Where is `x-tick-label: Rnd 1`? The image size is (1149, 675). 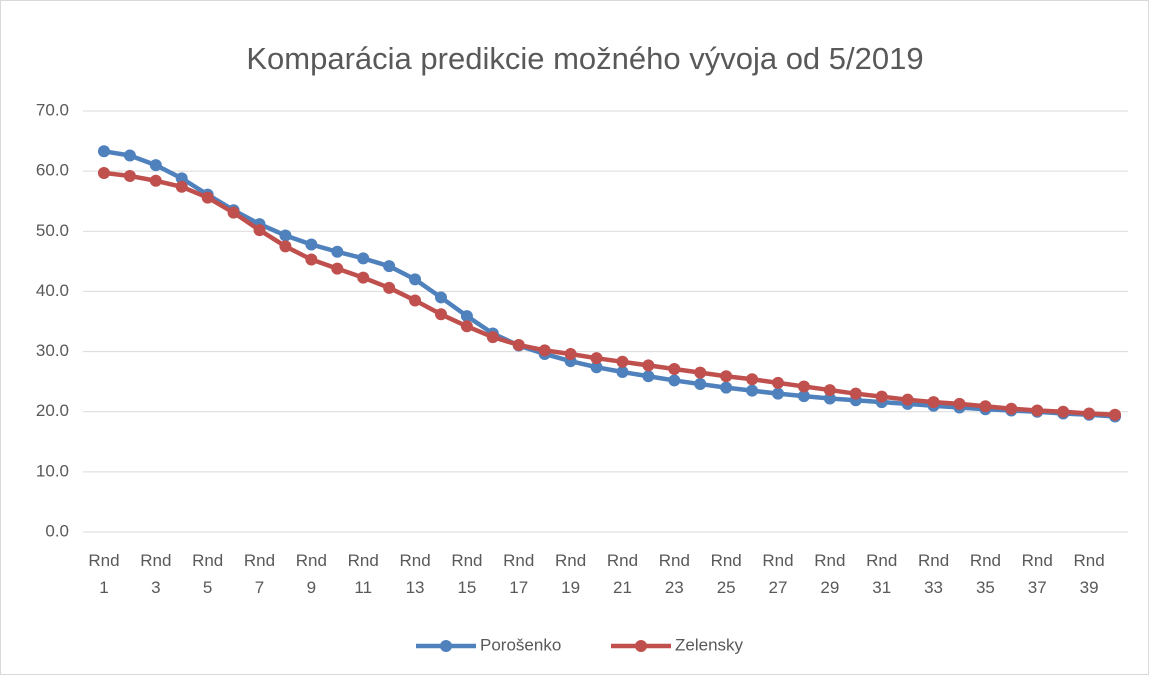 x-tick-label: Rnd 1 is located at coordinates (104, 574).